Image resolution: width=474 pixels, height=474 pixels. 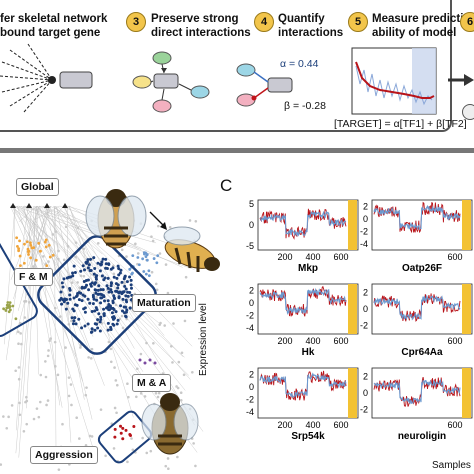 What do you see at coordinates (364, 244) in the screenshot?
I see `y-tick-label: -4` at bounding box center [364, 244].